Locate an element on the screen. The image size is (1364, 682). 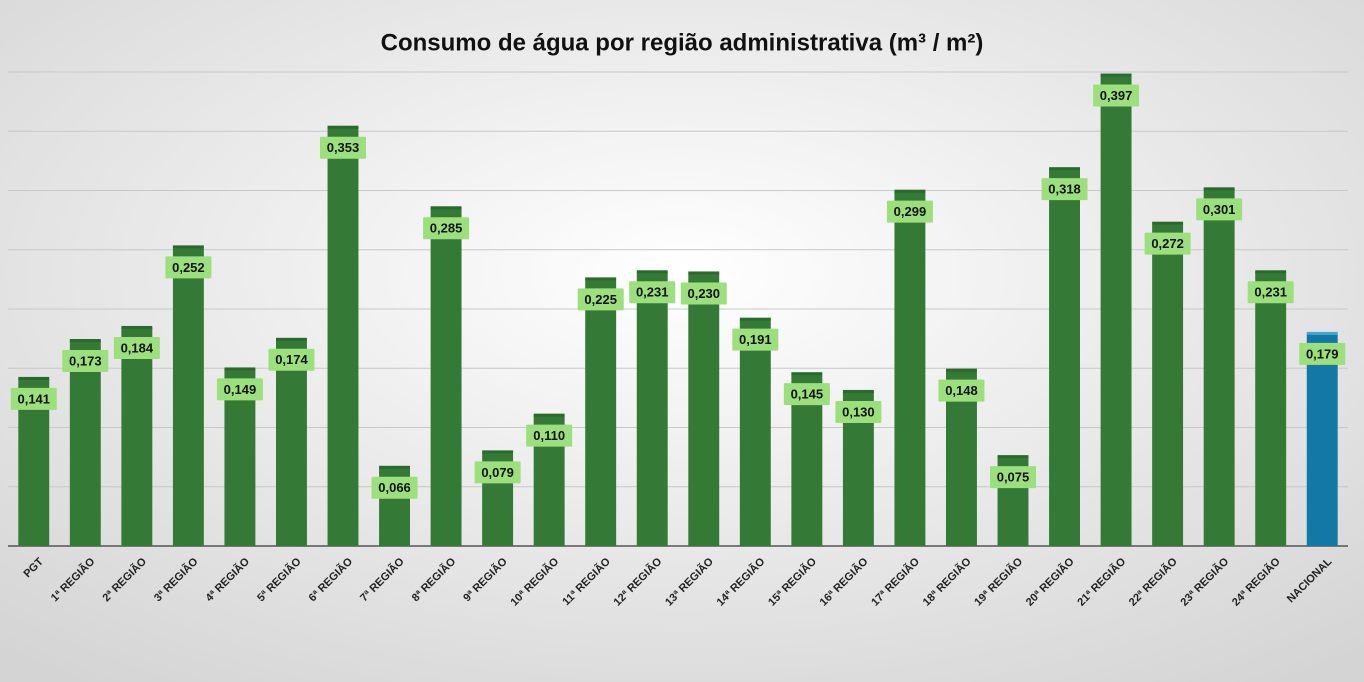
value-label: 0,149 is located at coordinates (240, 389).